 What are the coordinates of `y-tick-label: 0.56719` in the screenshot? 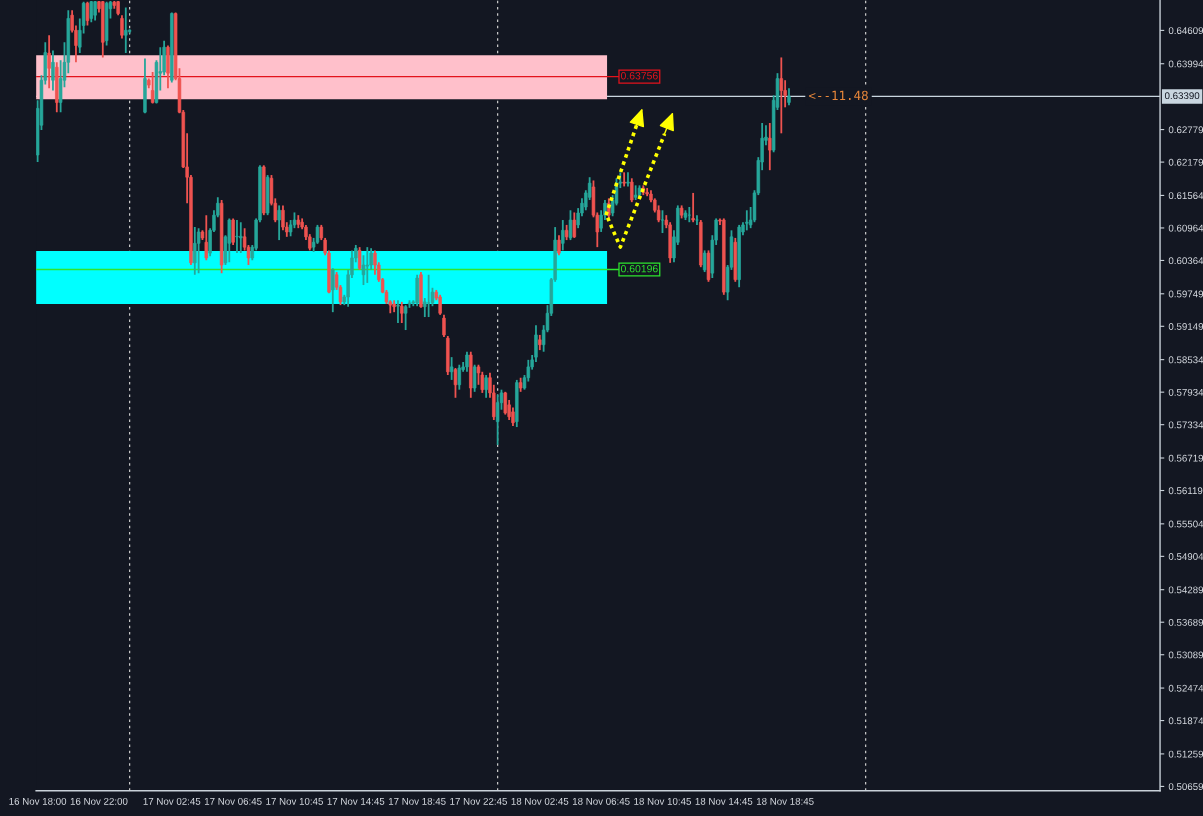 It's located at (1185, 458).